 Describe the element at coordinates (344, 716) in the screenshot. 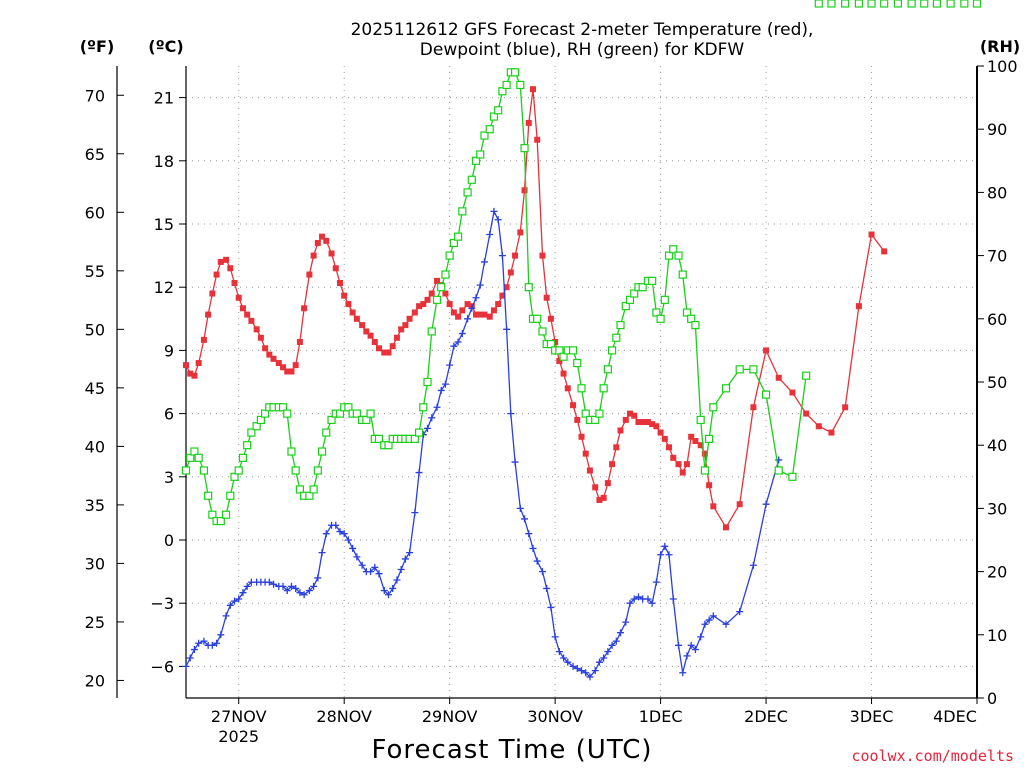

I see `x-tick-label: 28NOV` at that location.